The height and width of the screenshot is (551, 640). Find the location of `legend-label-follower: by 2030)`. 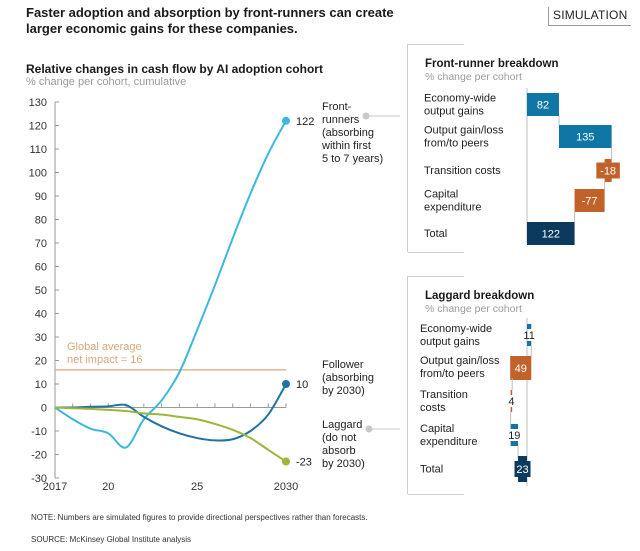

legend-label-follower: by 2030) is located at coordinates (343, 391).